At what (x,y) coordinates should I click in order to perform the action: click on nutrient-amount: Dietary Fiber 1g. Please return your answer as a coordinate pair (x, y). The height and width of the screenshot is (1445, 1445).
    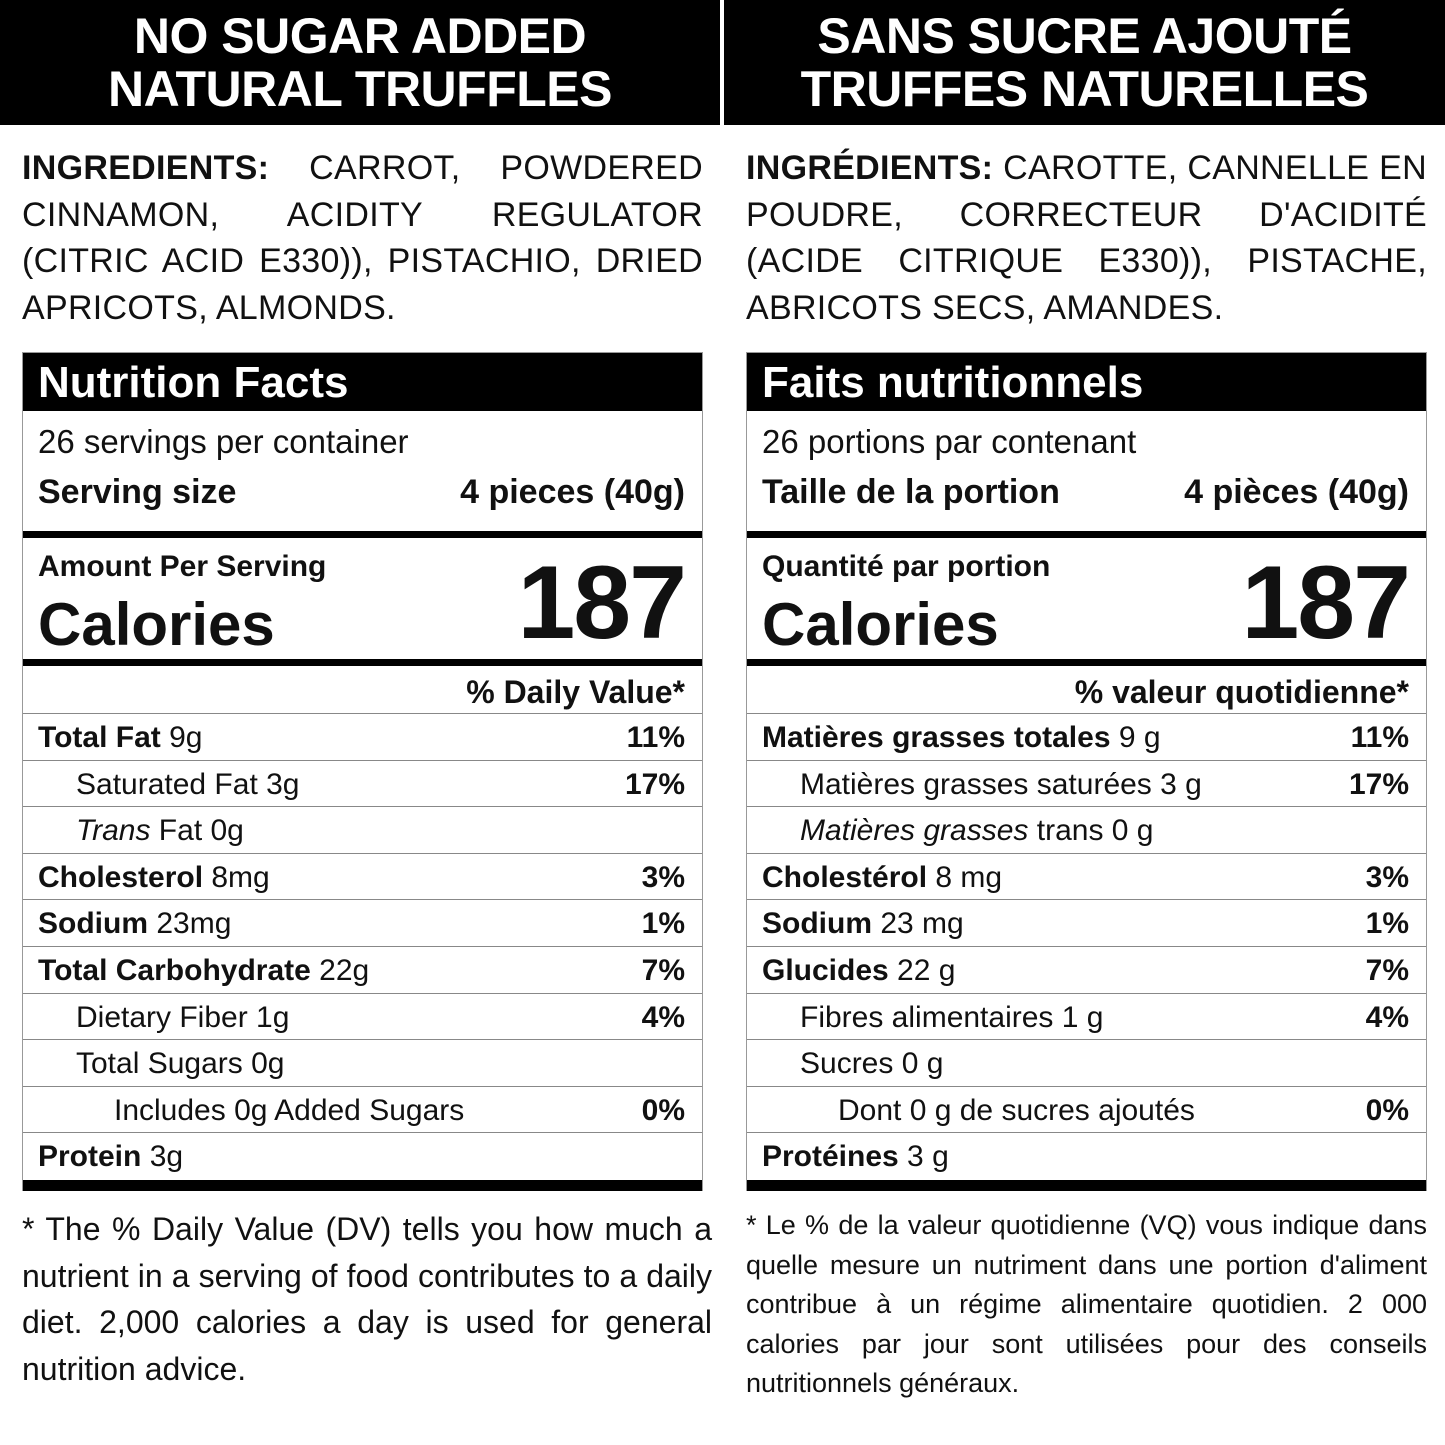
    Looking at the image, I should click on (183, 1017).